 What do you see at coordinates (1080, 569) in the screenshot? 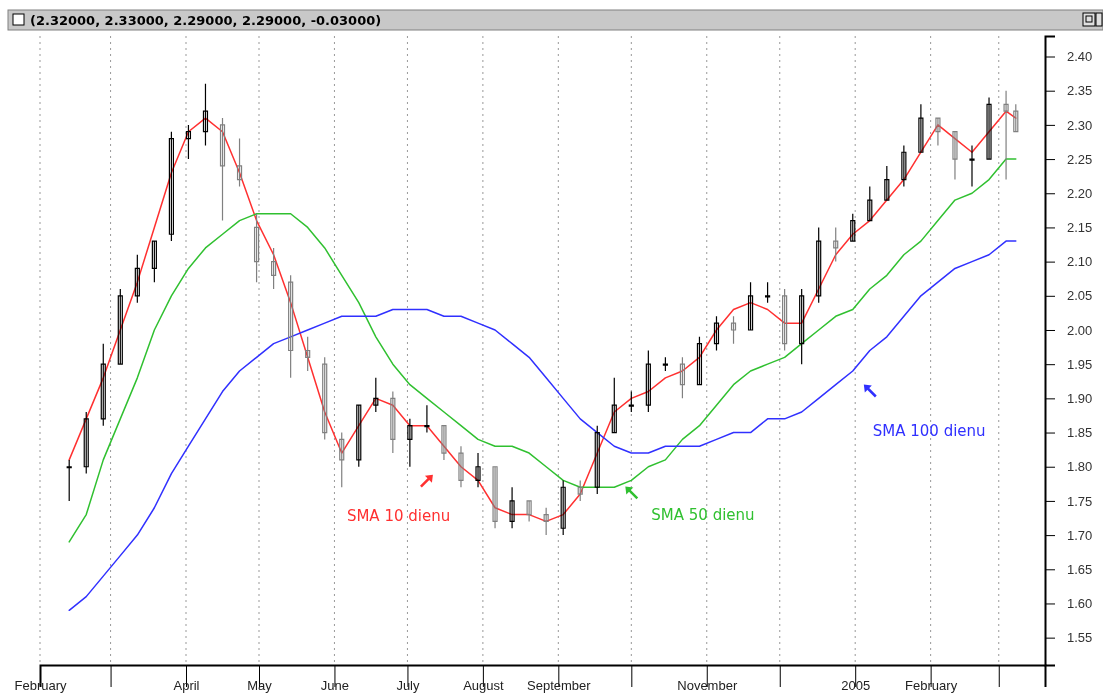
I see `y-tick-label: 1.65` at bounding box center [1080, 569].